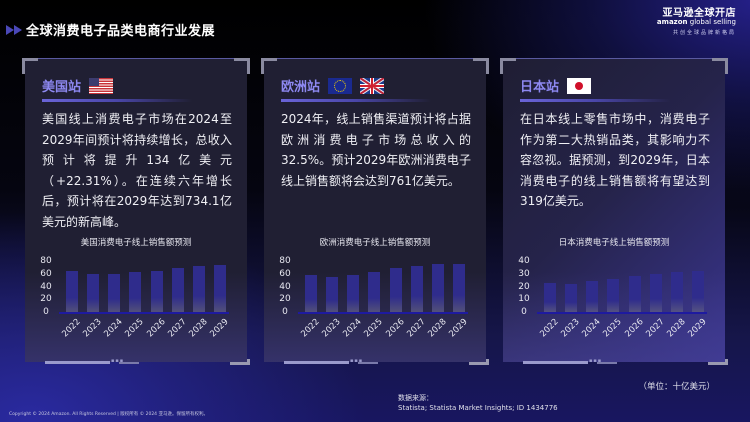 The height and width of the screenshot is (422, 750). I want to click on uk-flag-icon, so click(372, 85).